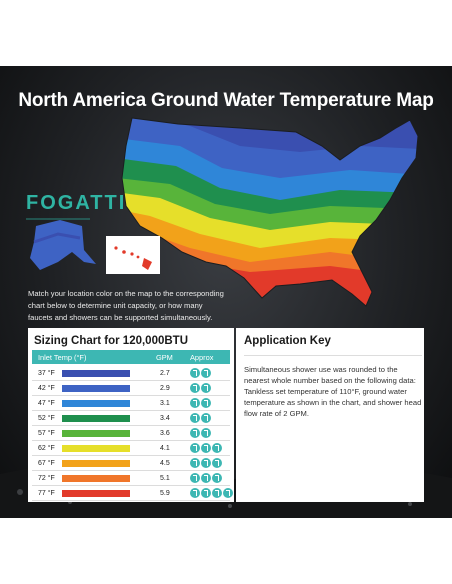  What do you see at coordinates (165, 463) in the screenshot?
I see `row-gpm: 4.5` at bounding box center [165, 463].